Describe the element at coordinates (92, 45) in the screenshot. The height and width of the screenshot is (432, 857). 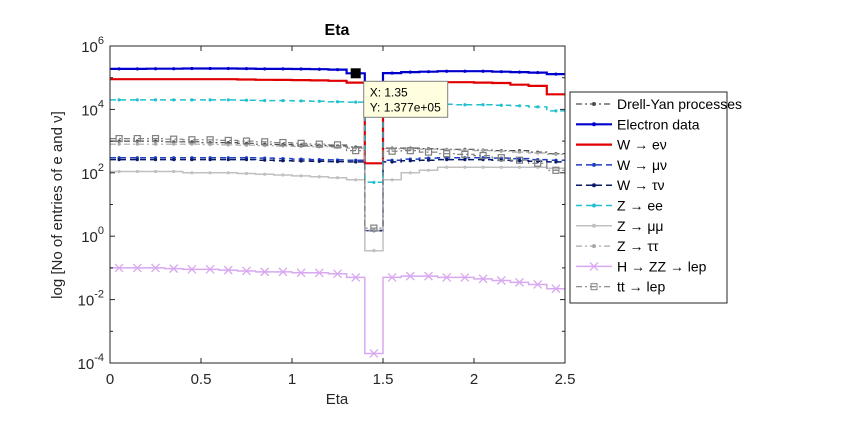
I see `y-tick-label: 10⁶` at that location.